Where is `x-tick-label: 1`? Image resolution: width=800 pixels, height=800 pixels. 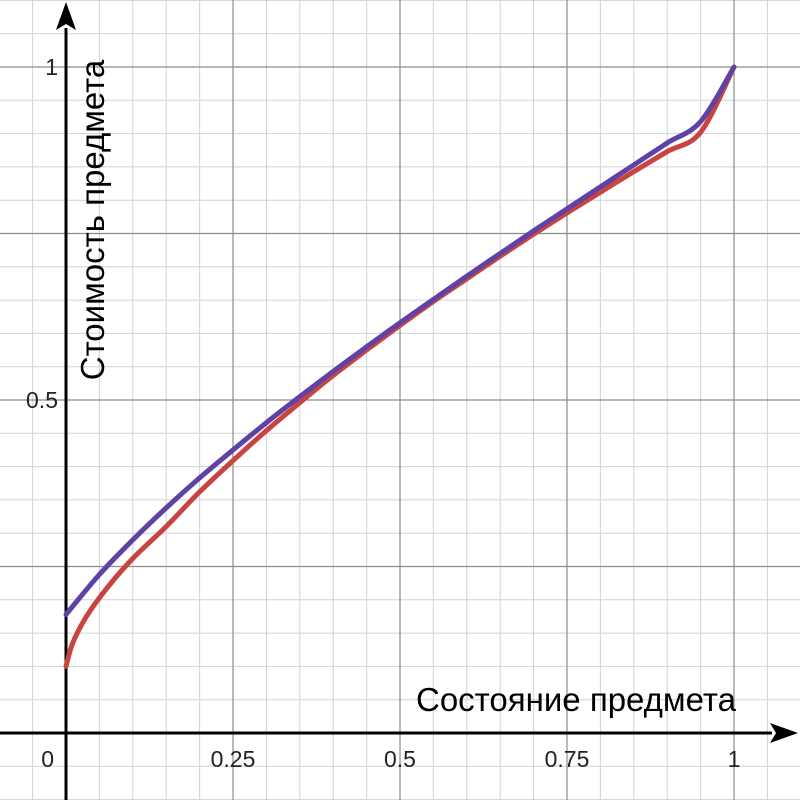 x-tick-label: 1 is located at coordinates (734, 759).